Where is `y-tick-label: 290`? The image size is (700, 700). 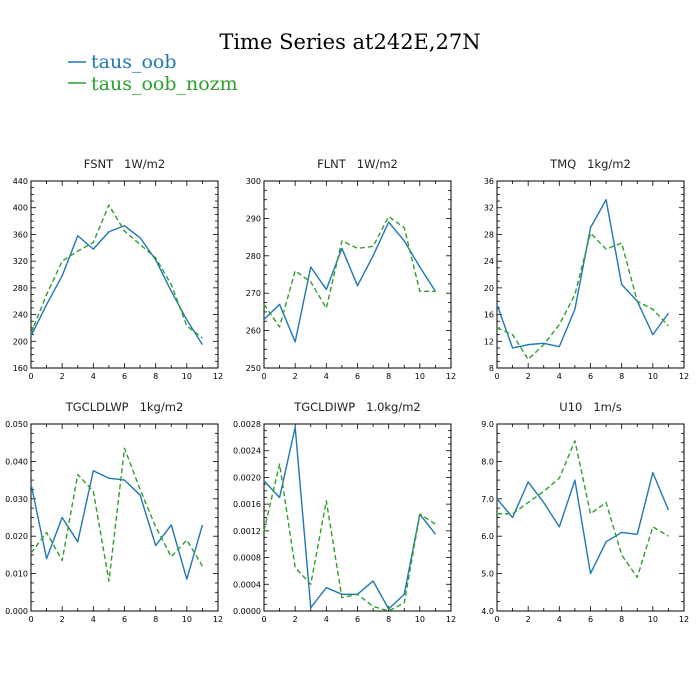 y-tick-label: 290 is located at coordinates (253, 218).